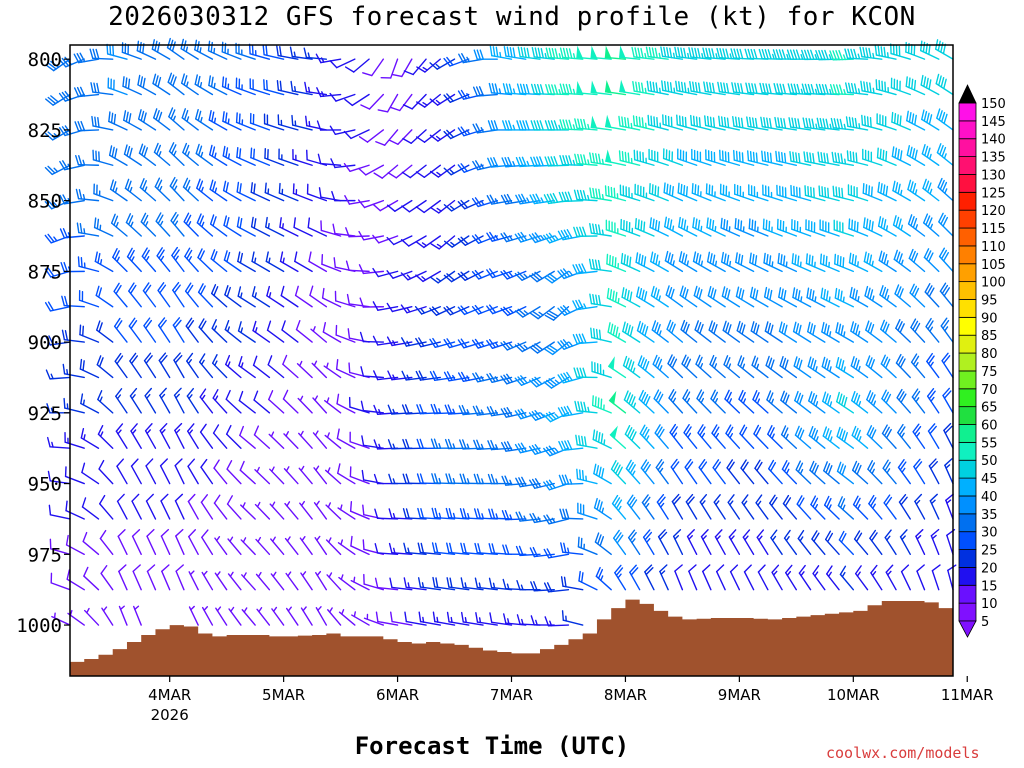 The width and height of the screenshot is (1024, 768). Describe the element at coordinates (43, 343) in the screenshot. I see `y-axis: 800 825 850 875 900 925 950 975 1000` at that location.